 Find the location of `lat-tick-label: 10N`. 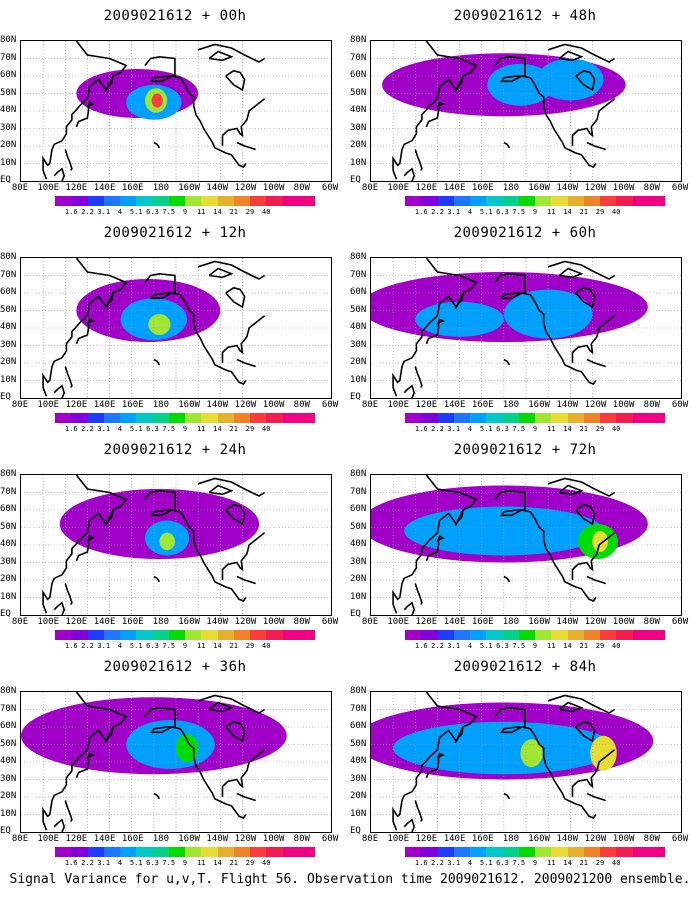

lat-tick-label: 10N is located at coordinates (8, 162).